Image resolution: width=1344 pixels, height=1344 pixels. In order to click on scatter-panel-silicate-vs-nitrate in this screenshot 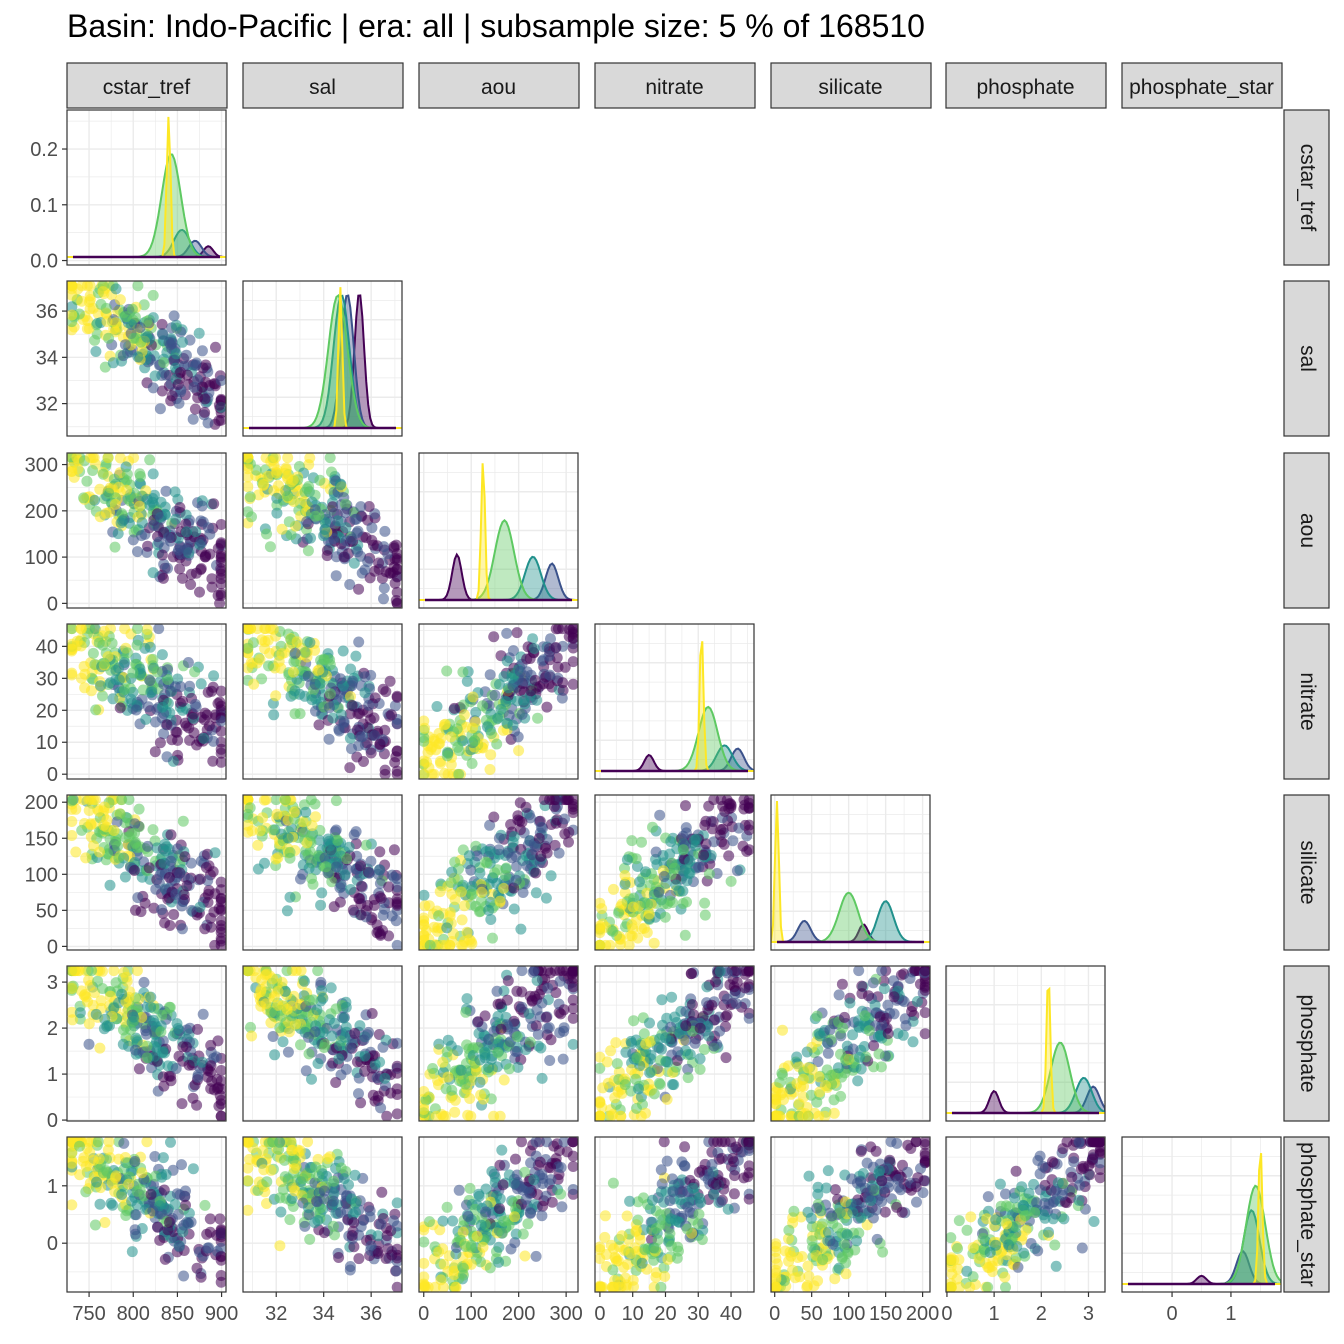, I will do `click(674, 872)`.